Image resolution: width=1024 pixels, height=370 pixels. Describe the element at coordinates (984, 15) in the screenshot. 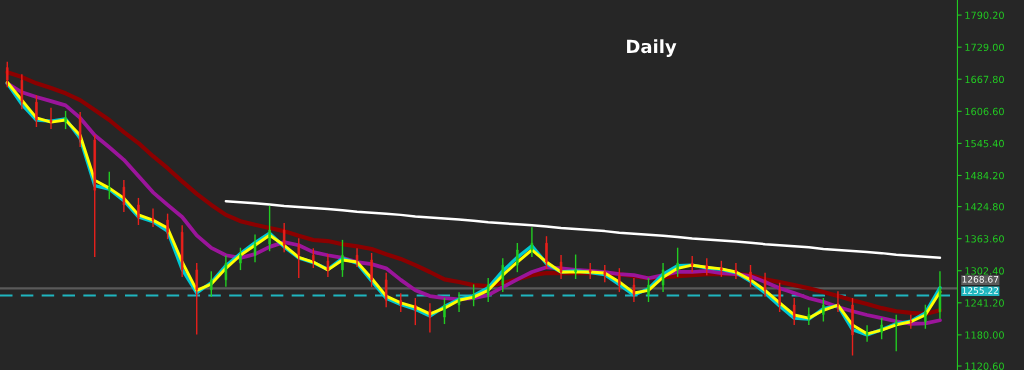

I see `y-tick-label: 1790.20` at that location.